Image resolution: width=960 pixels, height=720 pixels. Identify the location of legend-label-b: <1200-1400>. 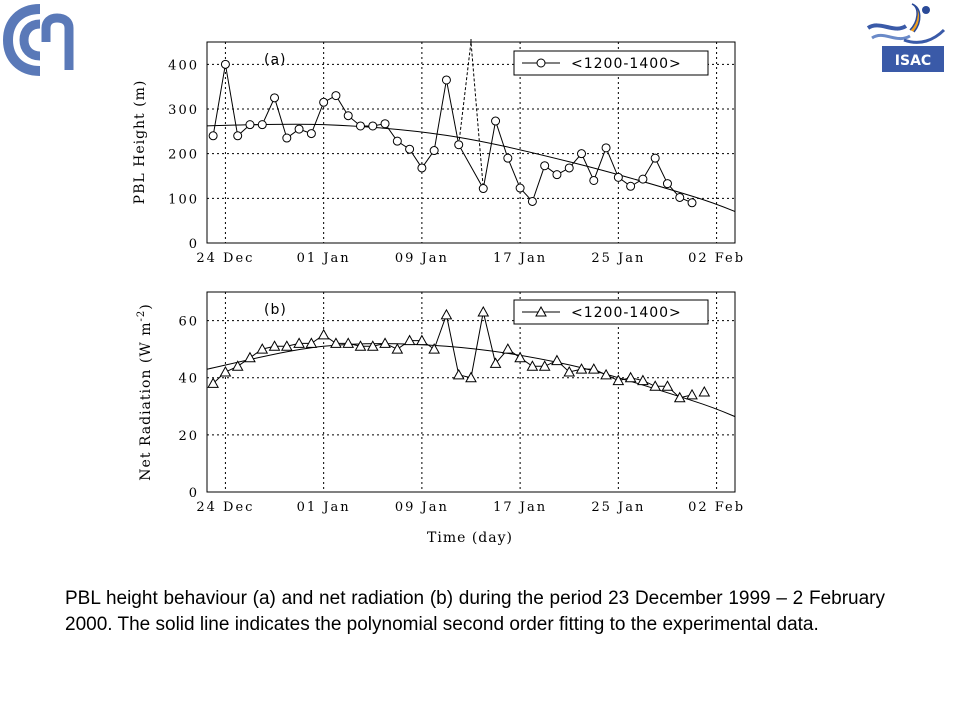
(626, 313).